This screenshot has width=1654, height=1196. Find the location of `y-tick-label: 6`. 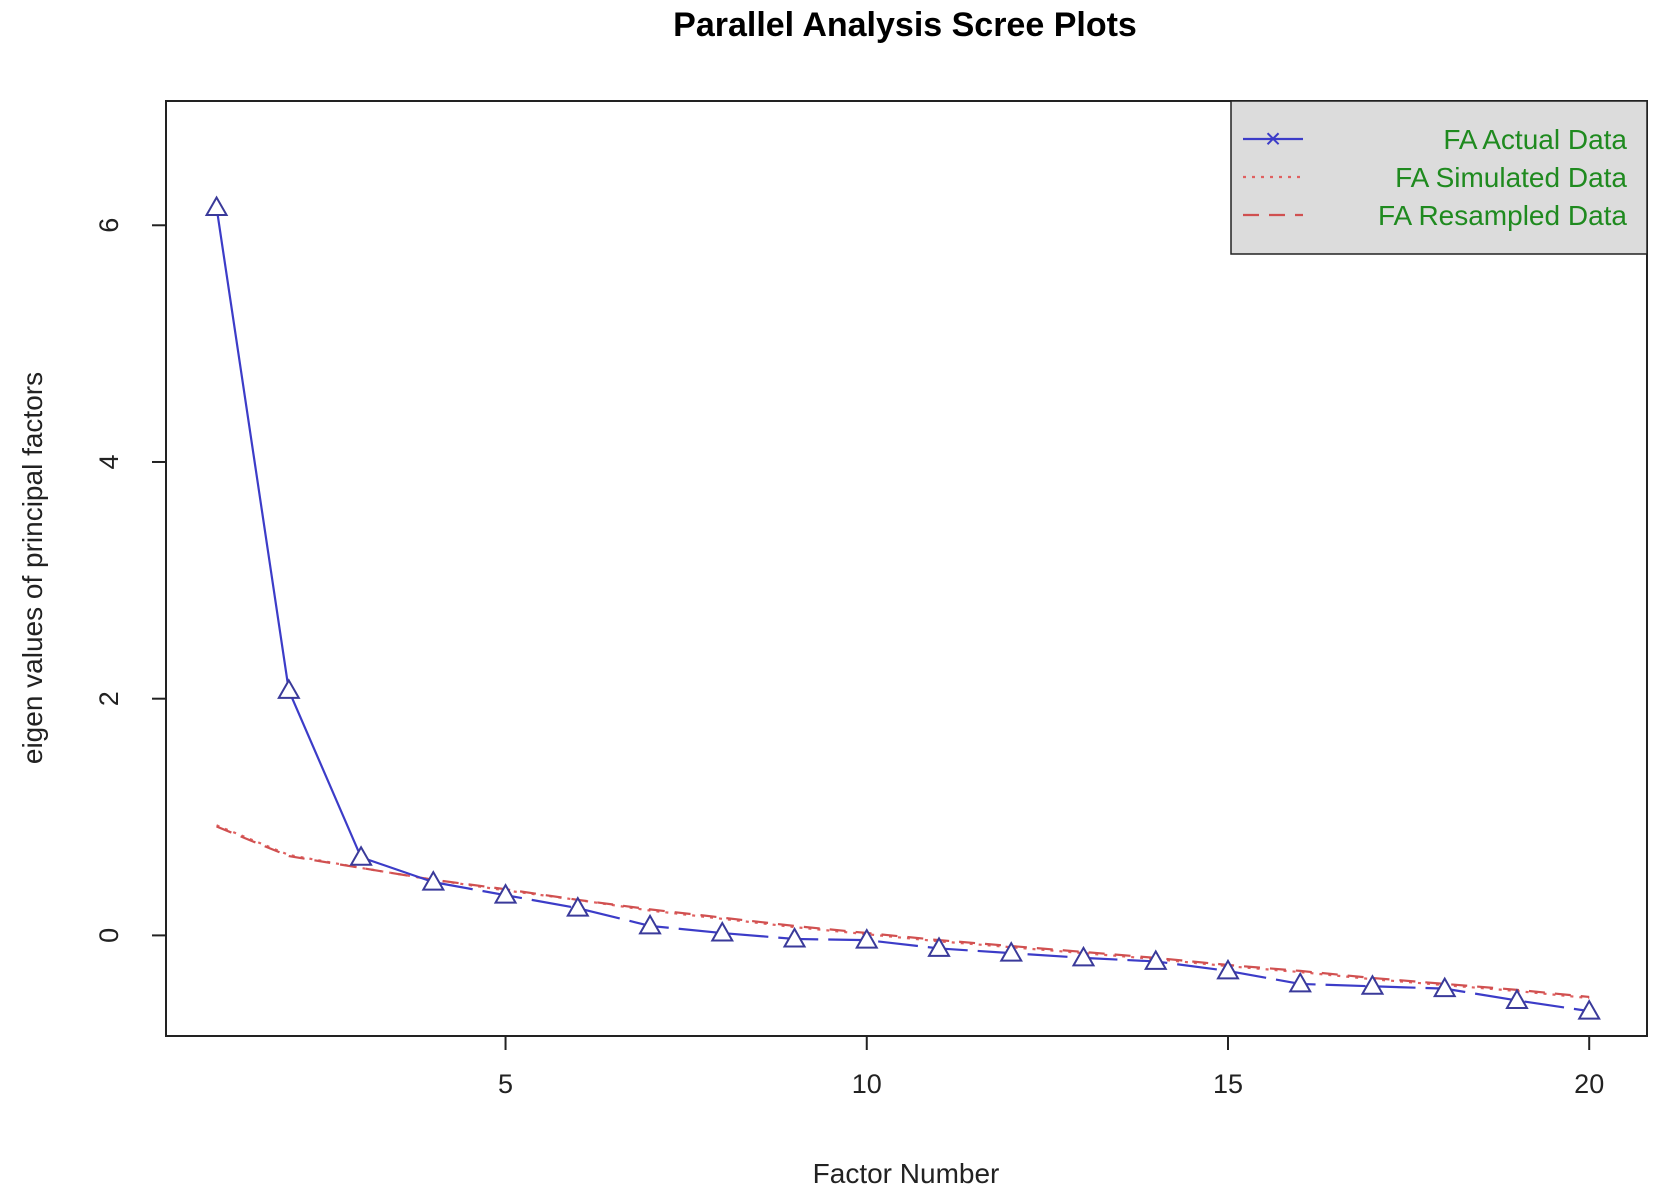

y-tick-label: 6 is located at coordinates (109, 225).